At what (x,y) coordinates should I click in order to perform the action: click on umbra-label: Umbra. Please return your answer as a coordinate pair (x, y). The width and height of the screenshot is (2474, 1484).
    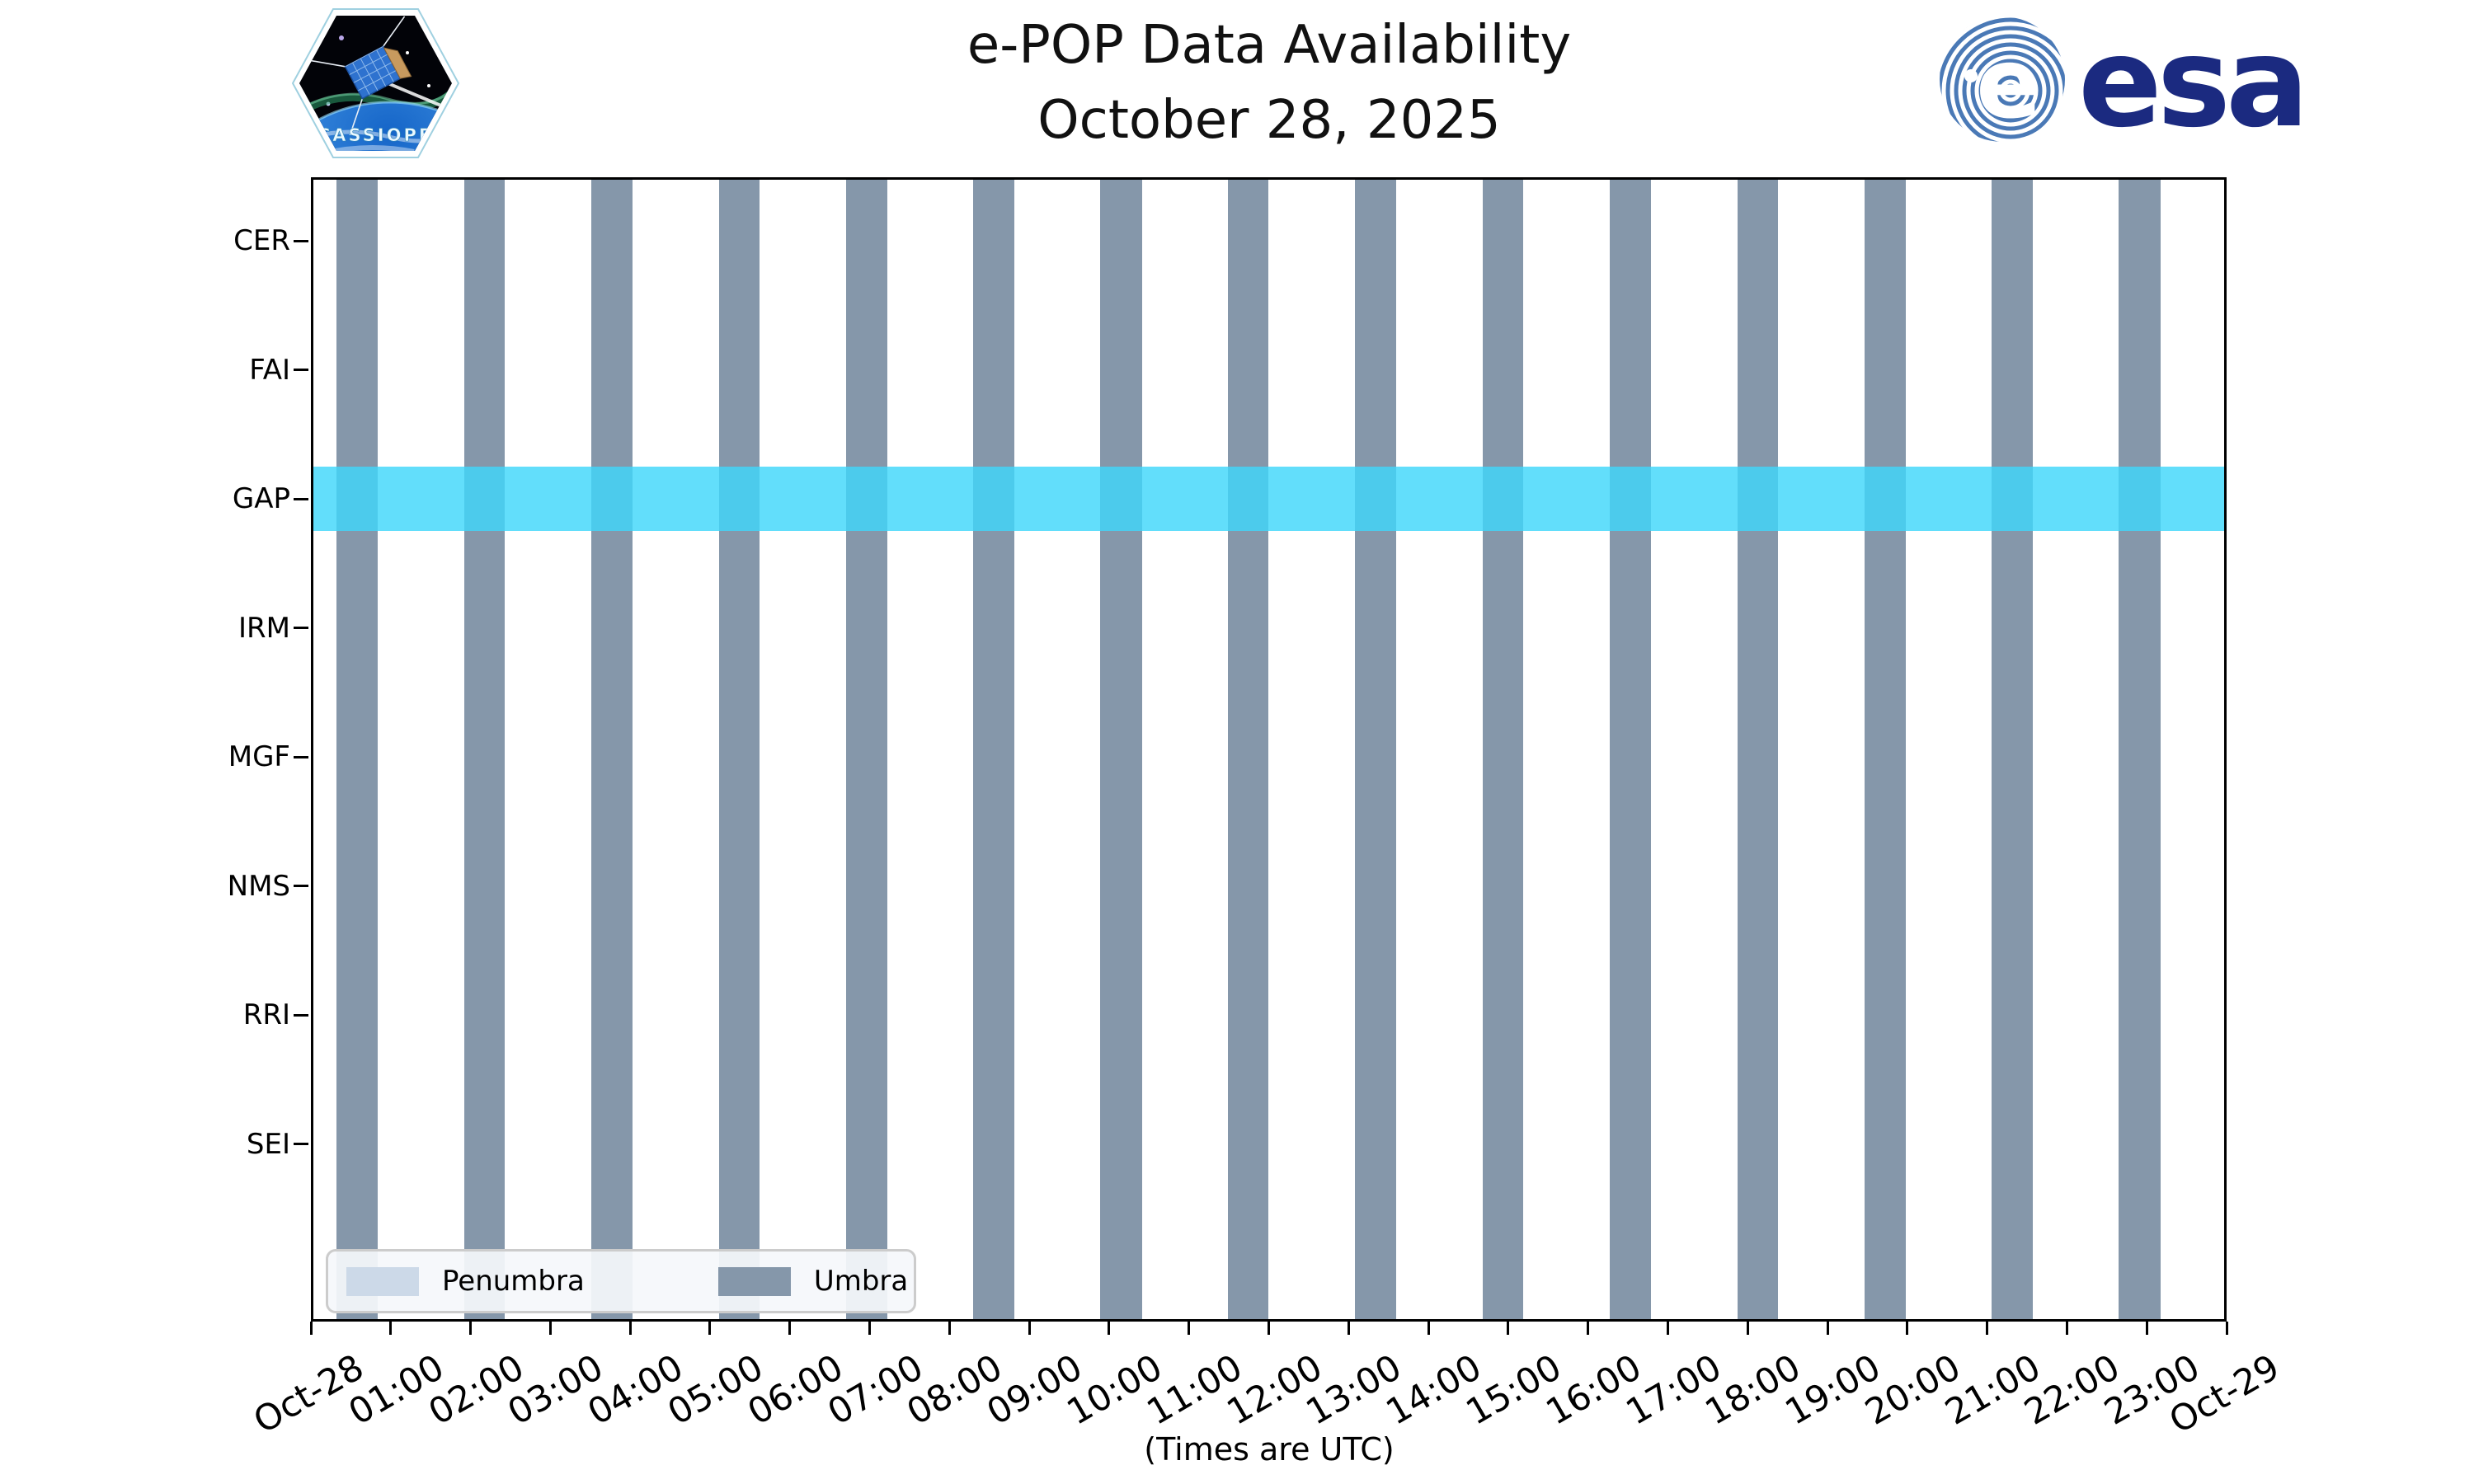
    Looking at the image, I should click on (861, 1281).